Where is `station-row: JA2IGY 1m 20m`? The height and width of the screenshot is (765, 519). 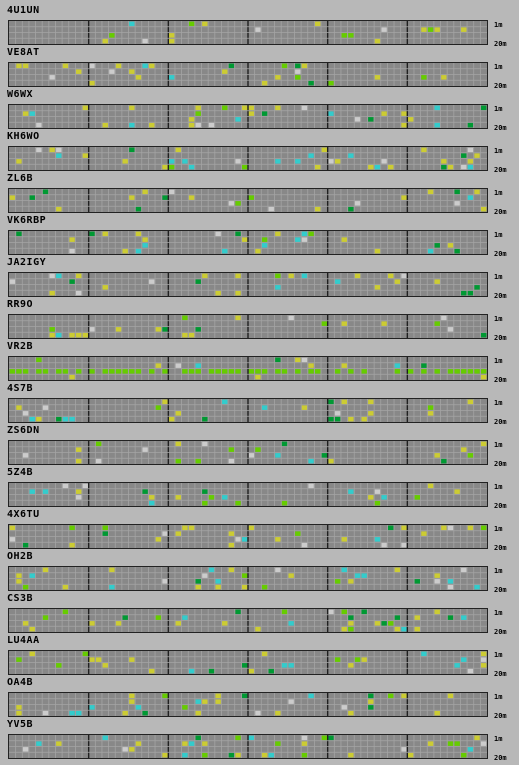
station-row: JA2IGY 1m 20m is located at coordinates (259, 278).